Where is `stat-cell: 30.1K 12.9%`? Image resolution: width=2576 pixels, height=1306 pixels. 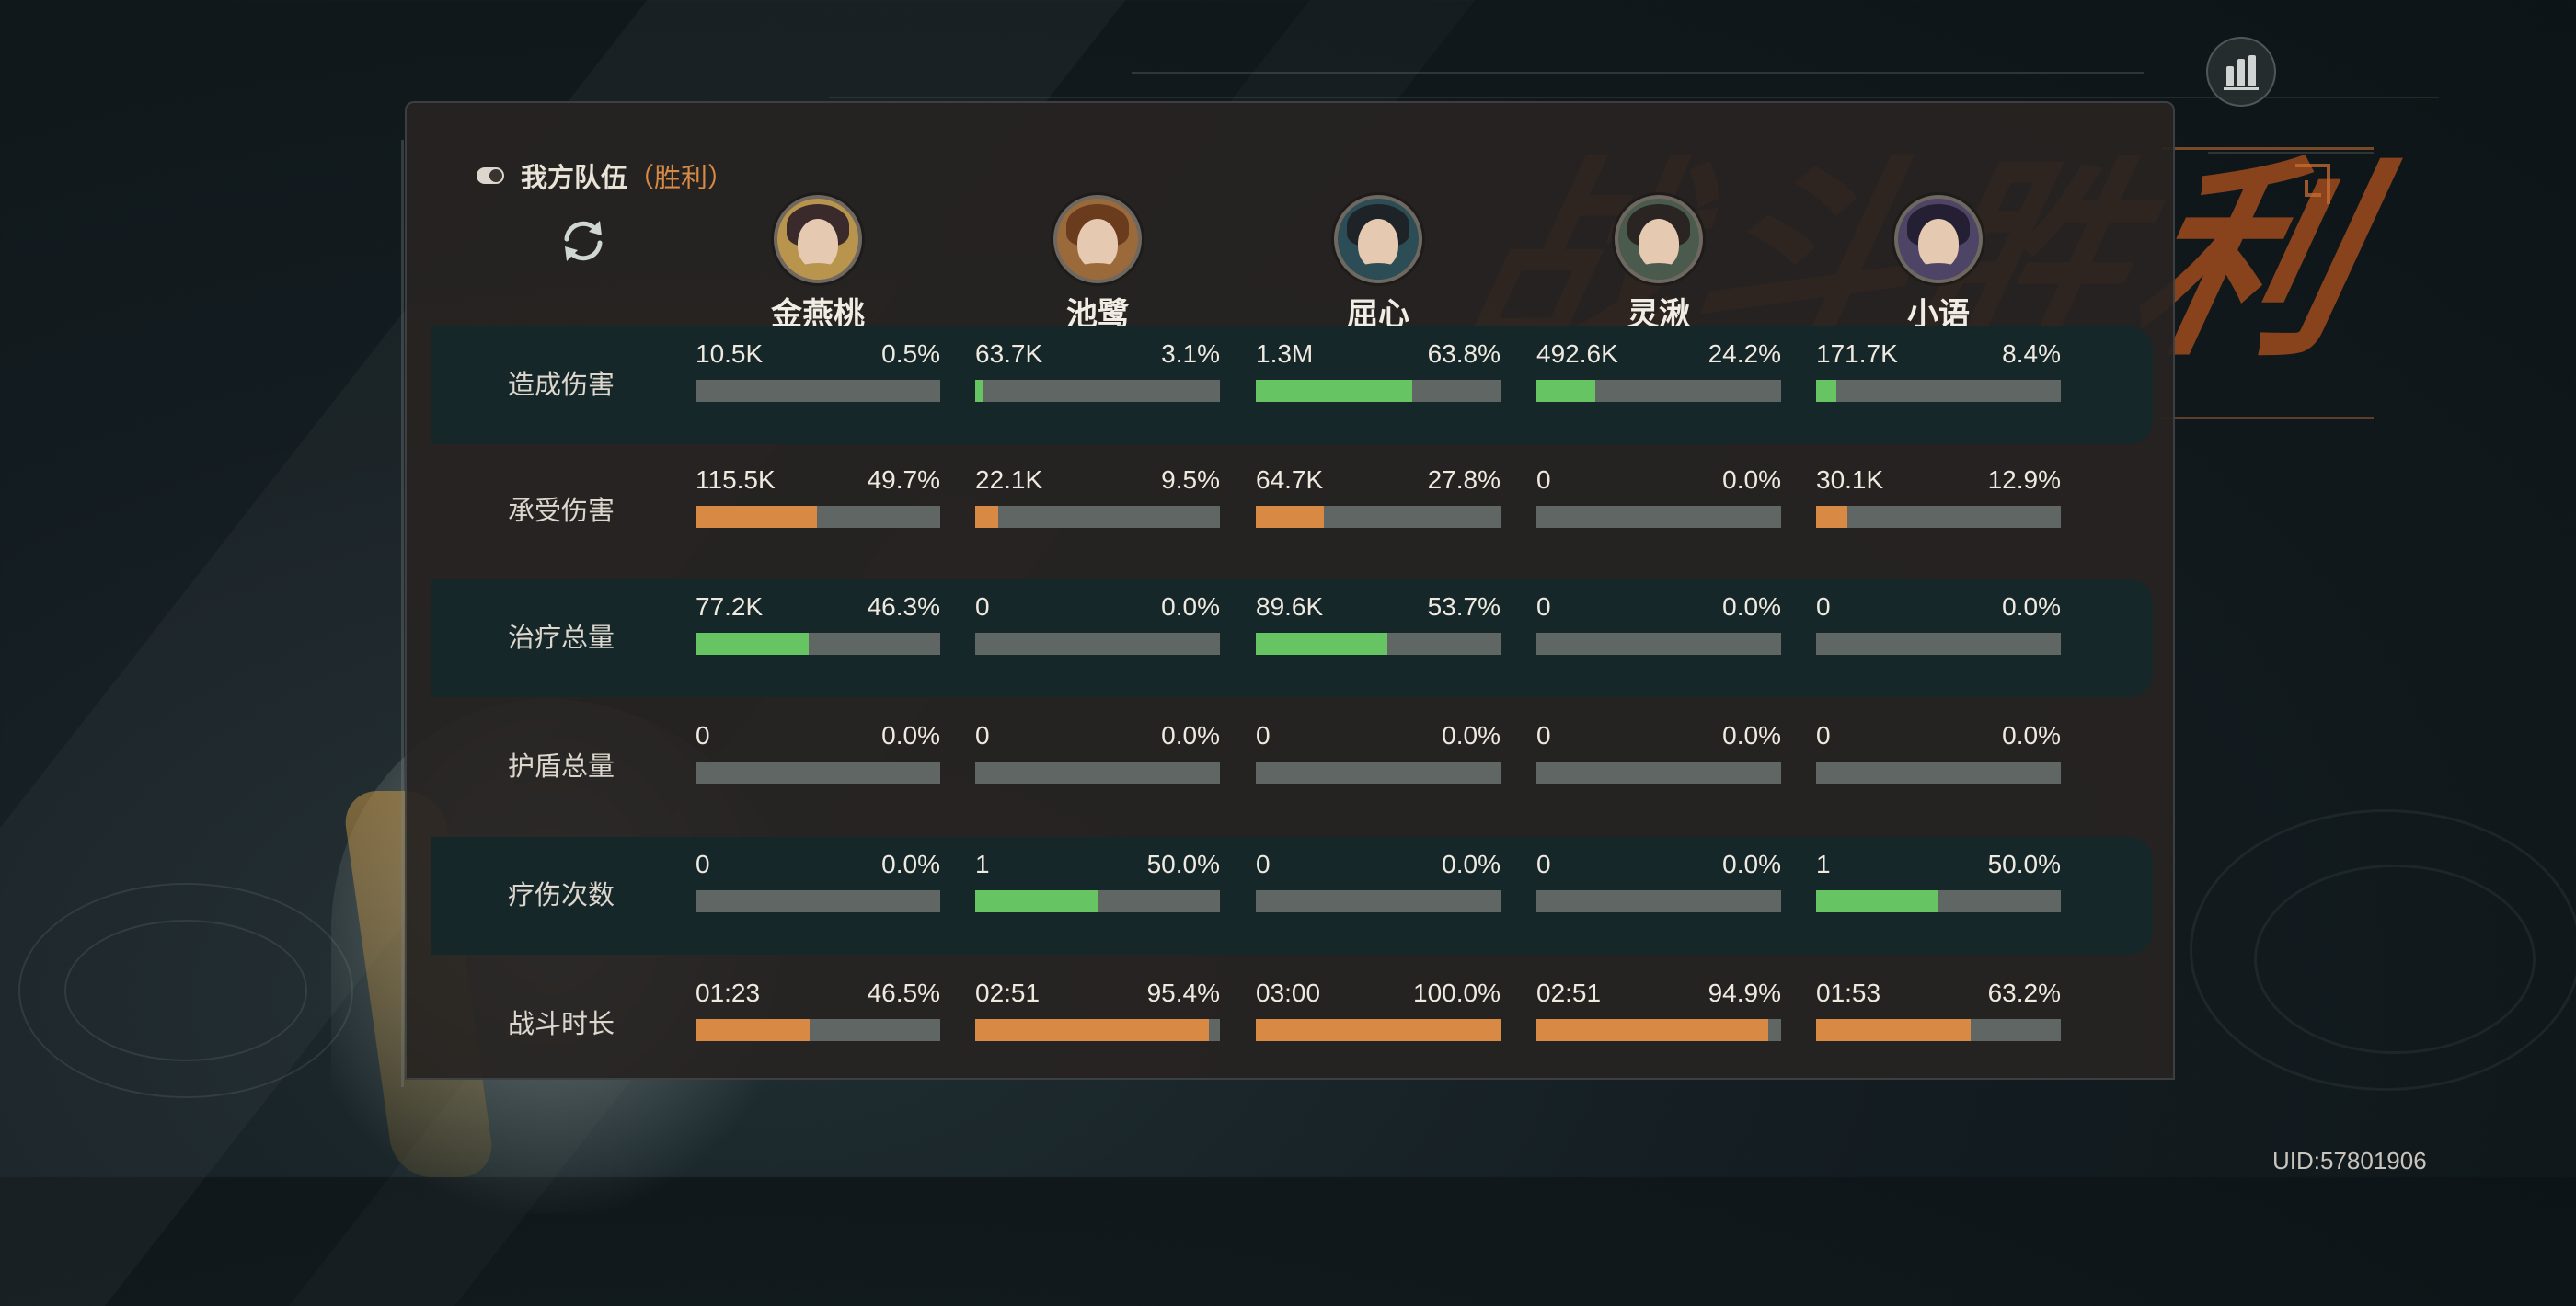
stat-cell: 30.1K 12.9% is located at coordinates (1938, 496).